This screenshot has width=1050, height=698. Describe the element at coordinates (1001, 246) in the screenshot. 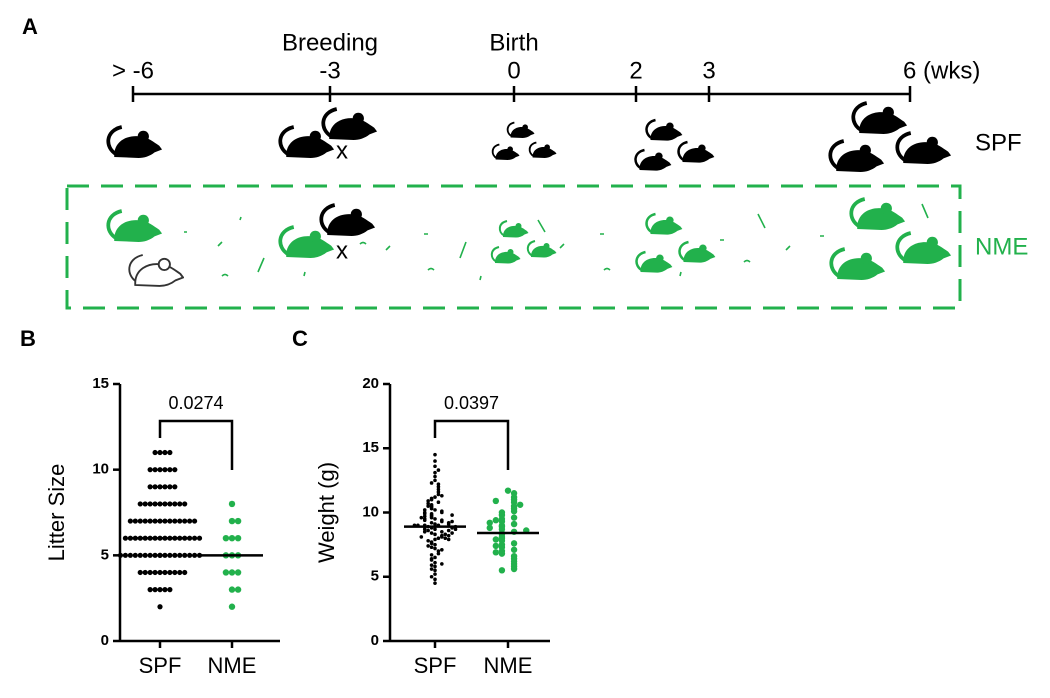

I see `group-label: NME` at that location.